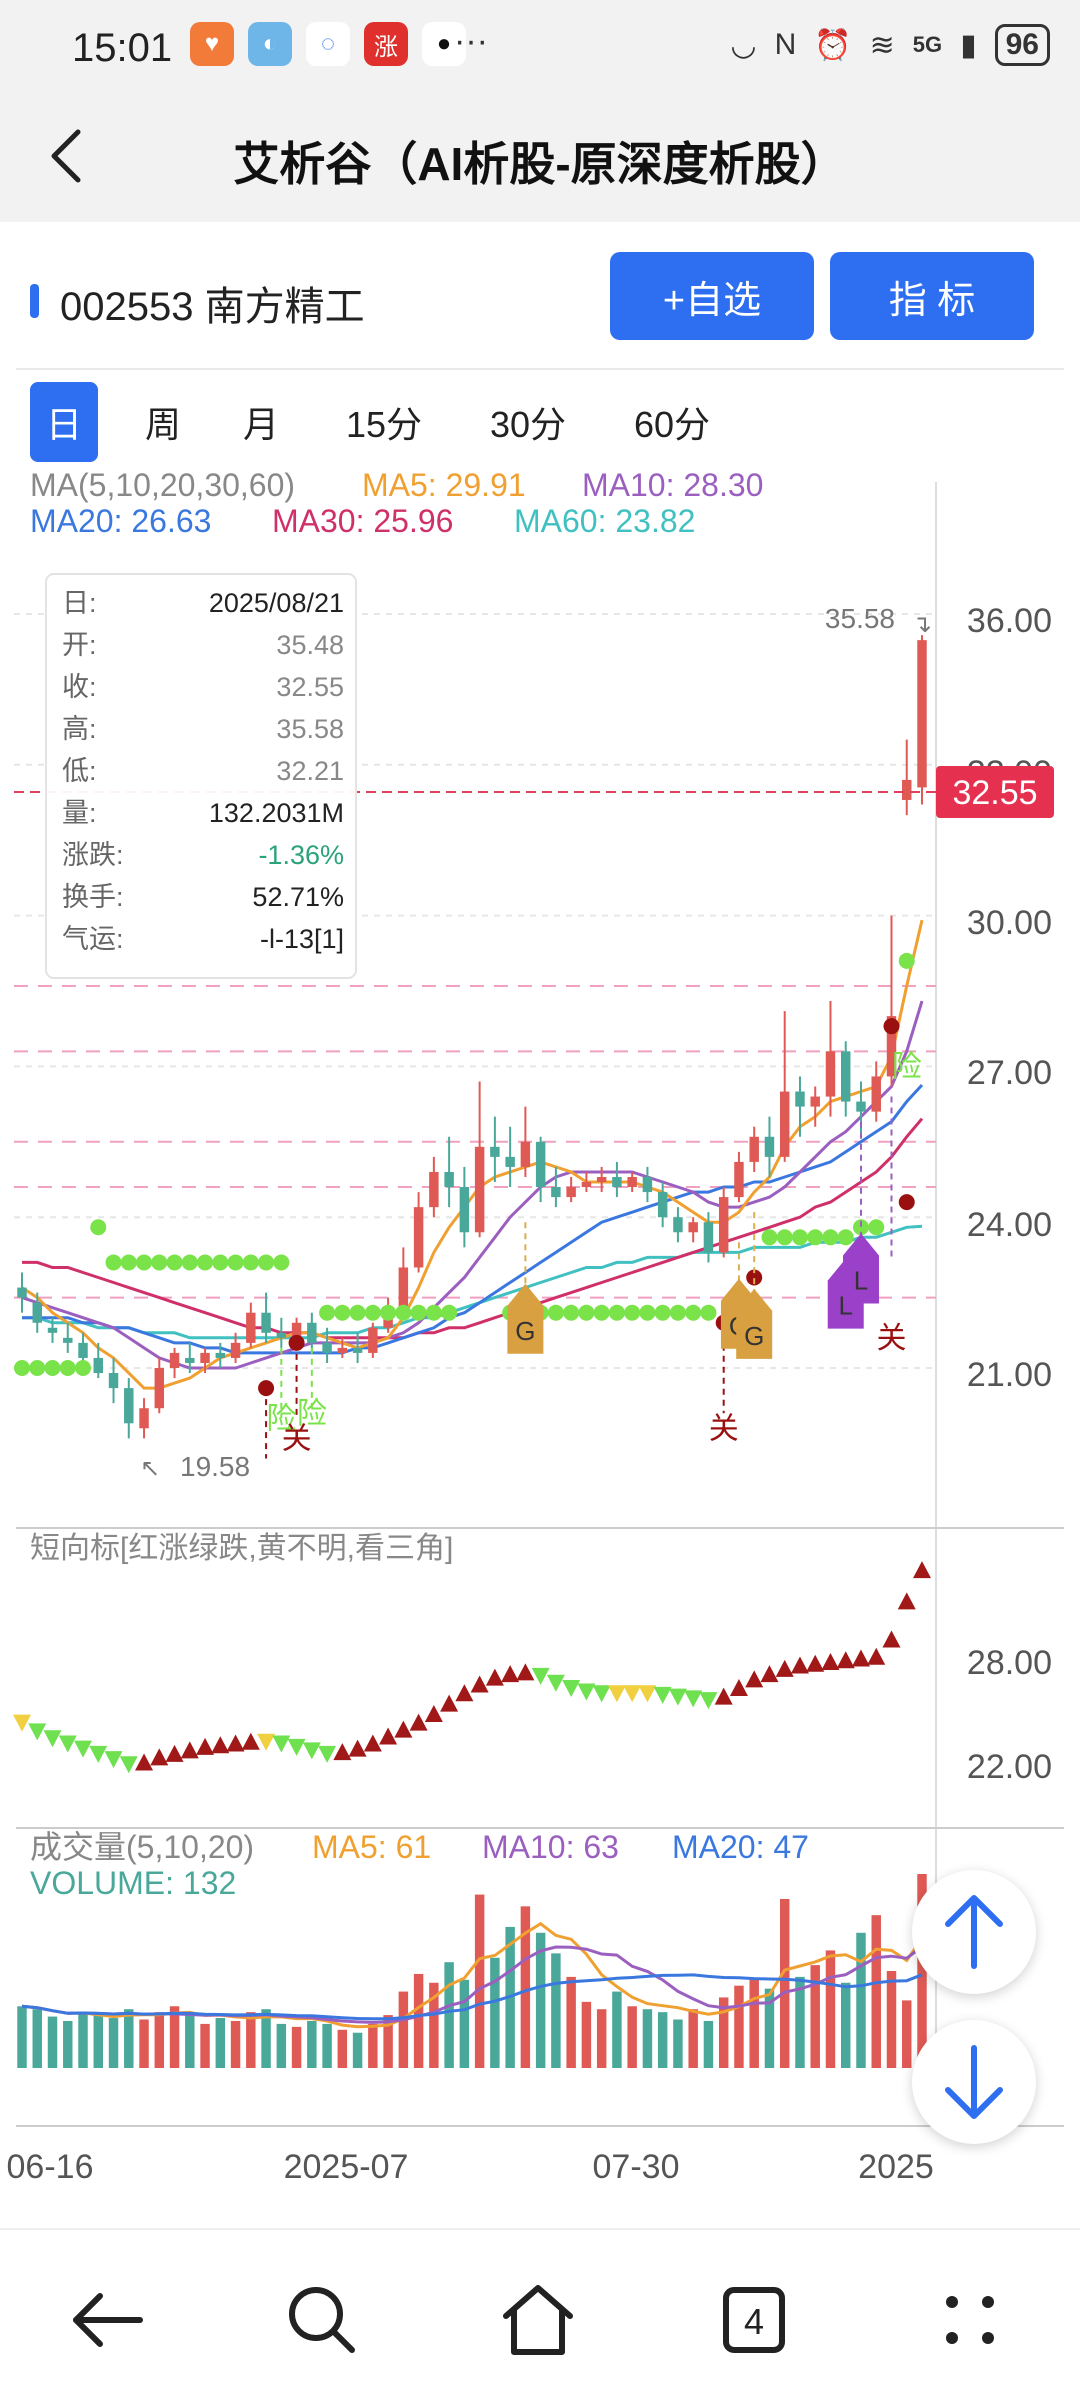 The height and width of the screenshot is (2402, 1080). What do you see at coordinates (133, 1883) in the screenshot?
I see `volume-value: VOLUME: 132` at bounding box center [133, 1883].